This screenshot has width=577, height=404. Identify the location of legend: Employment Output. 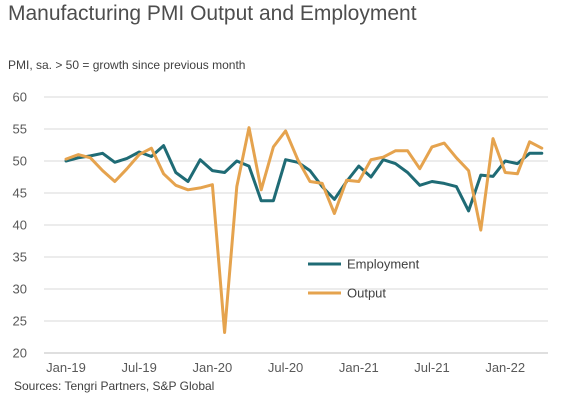
(364, 279).